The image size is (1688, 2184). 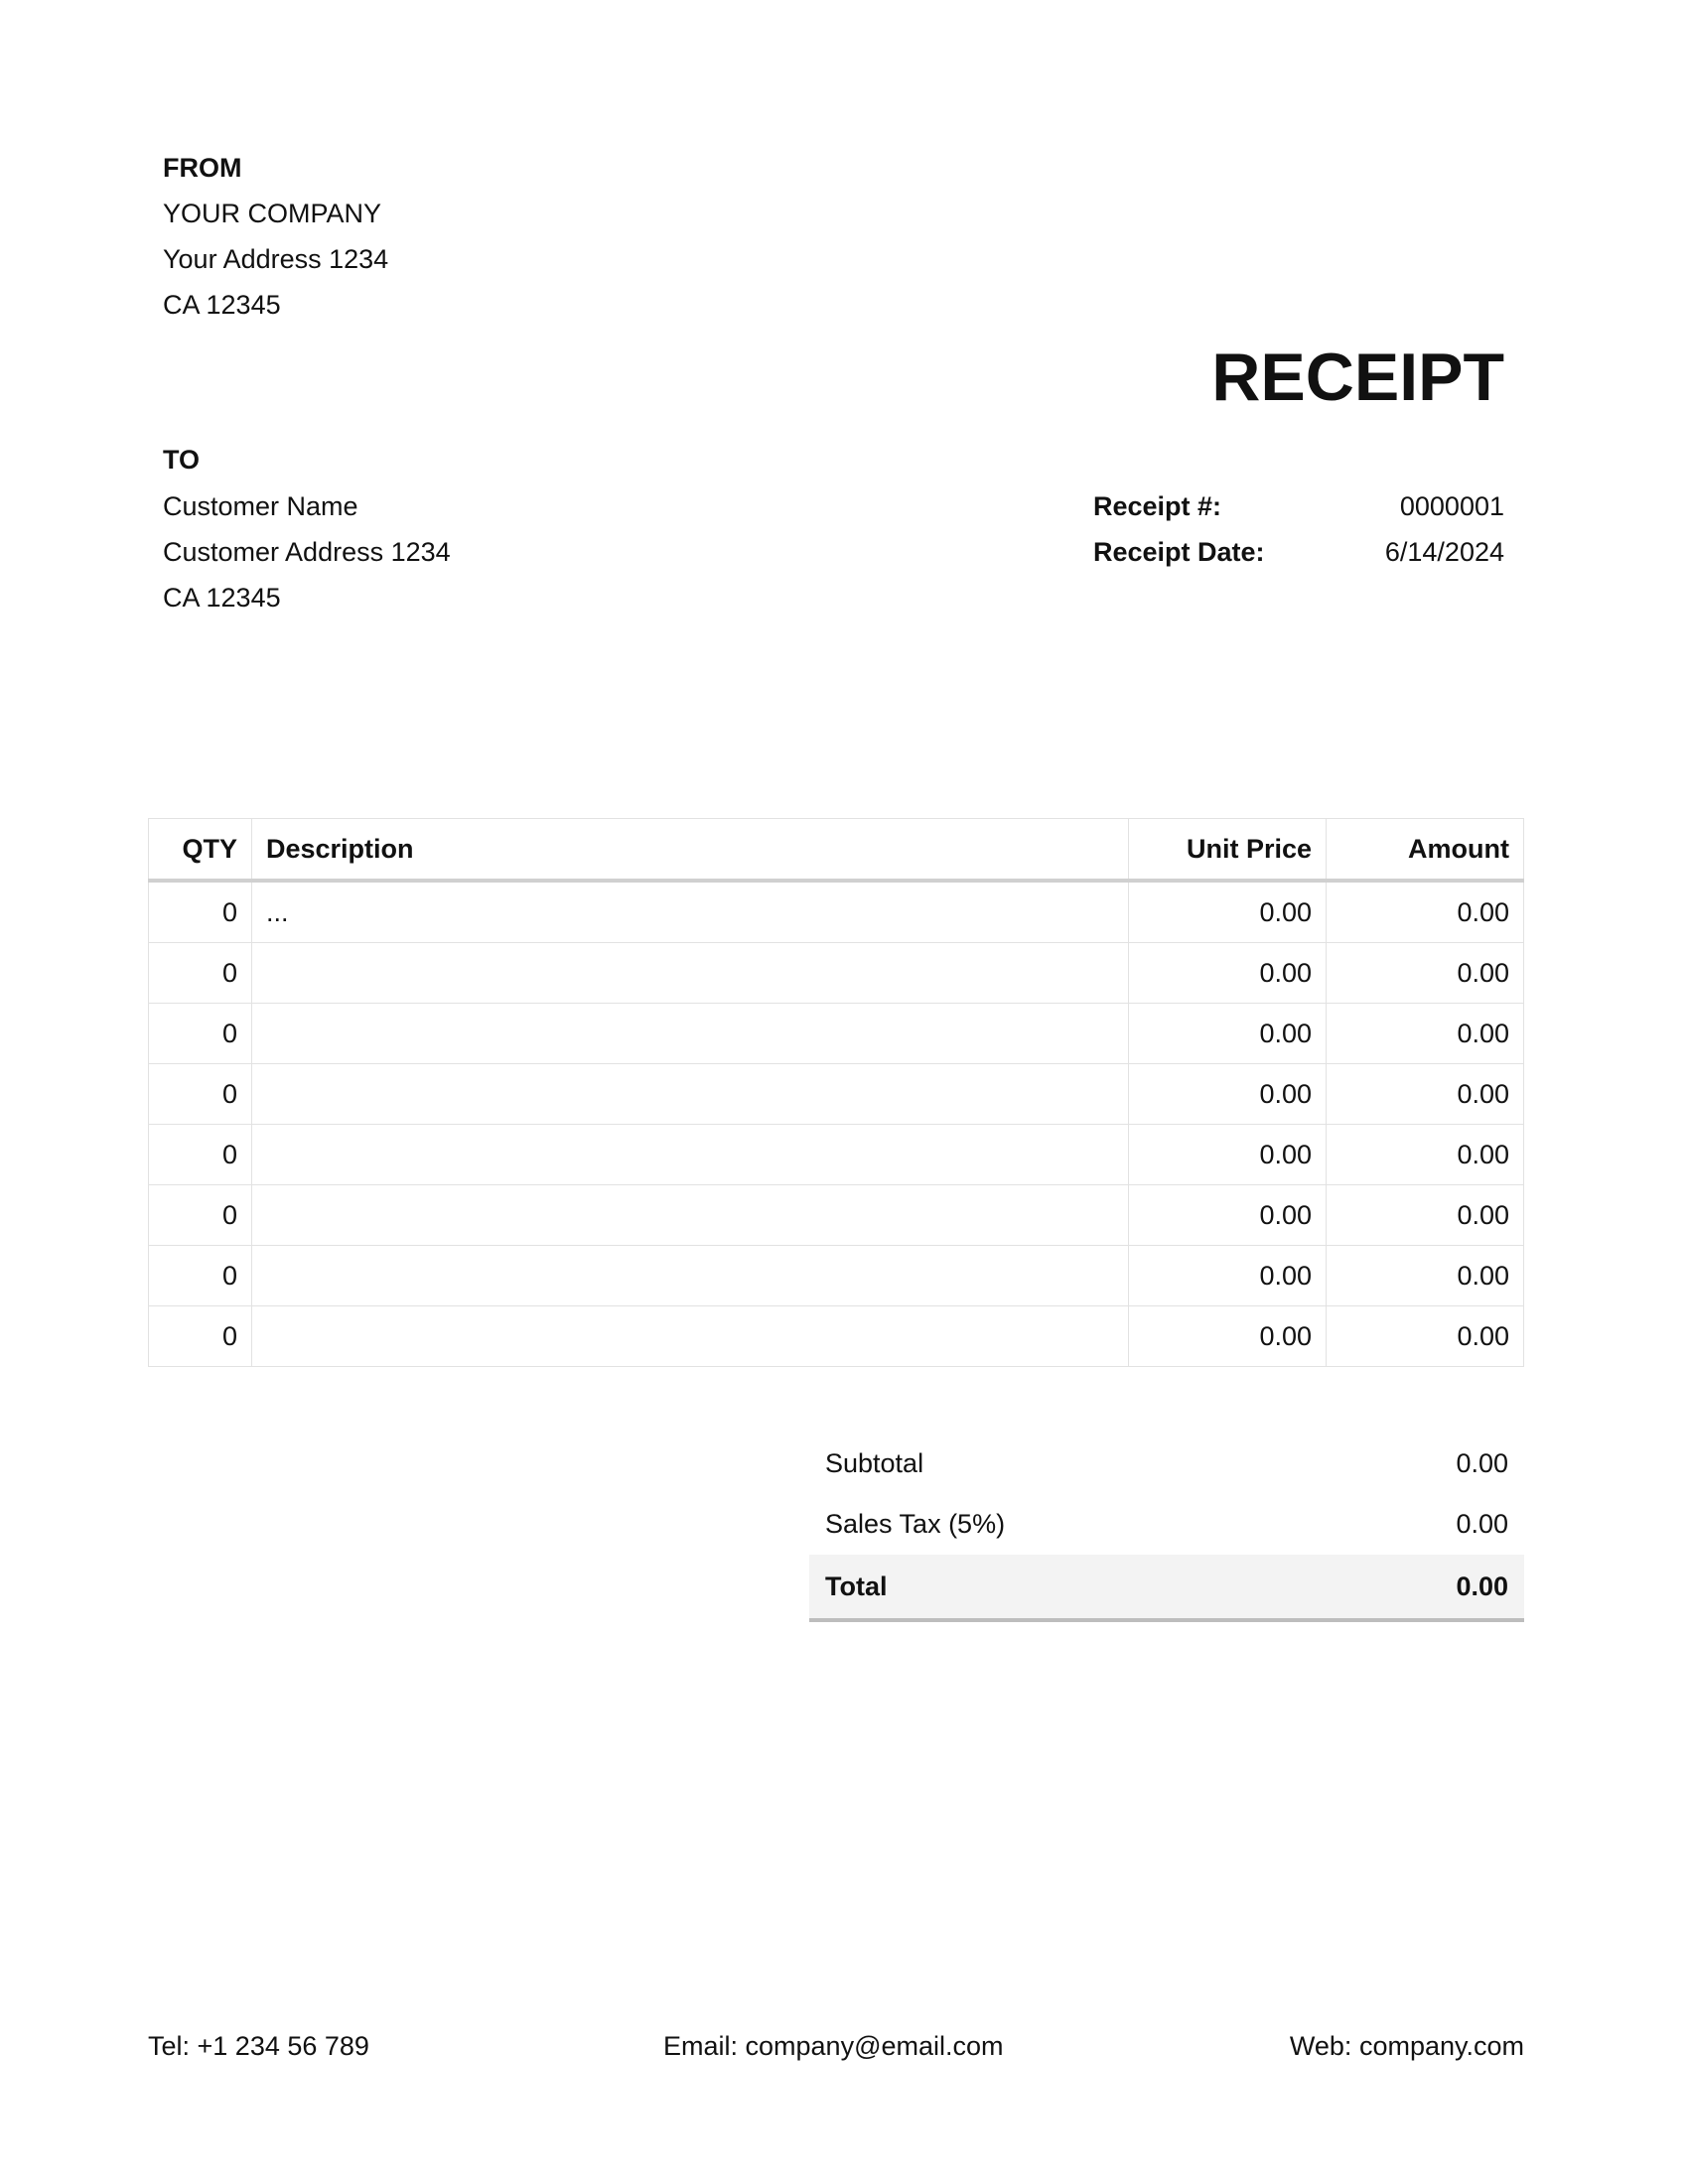 I want to click on subtotal-label: Subtotal, so click(x=874, y=1463).